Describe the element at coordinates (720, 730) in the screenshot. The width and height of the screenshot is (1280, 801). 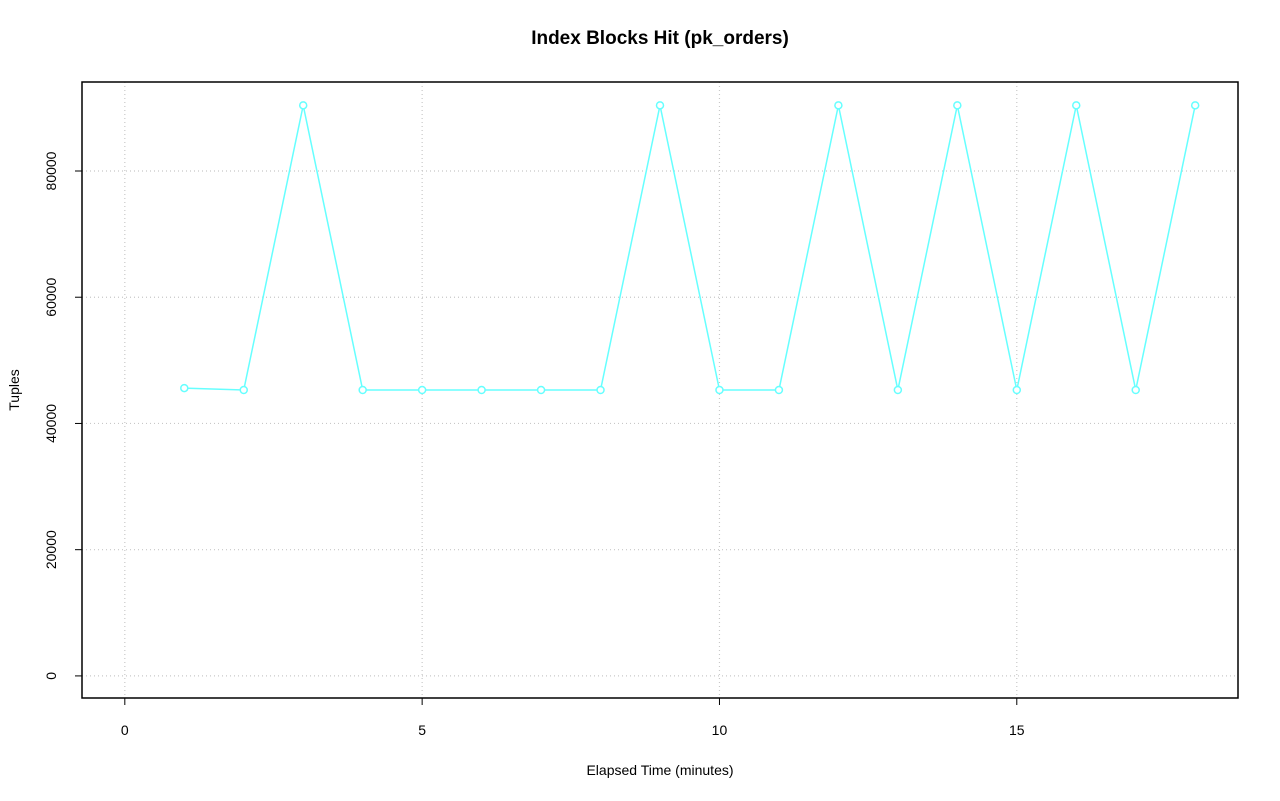
I see `x-tick-label: 10` at that location.